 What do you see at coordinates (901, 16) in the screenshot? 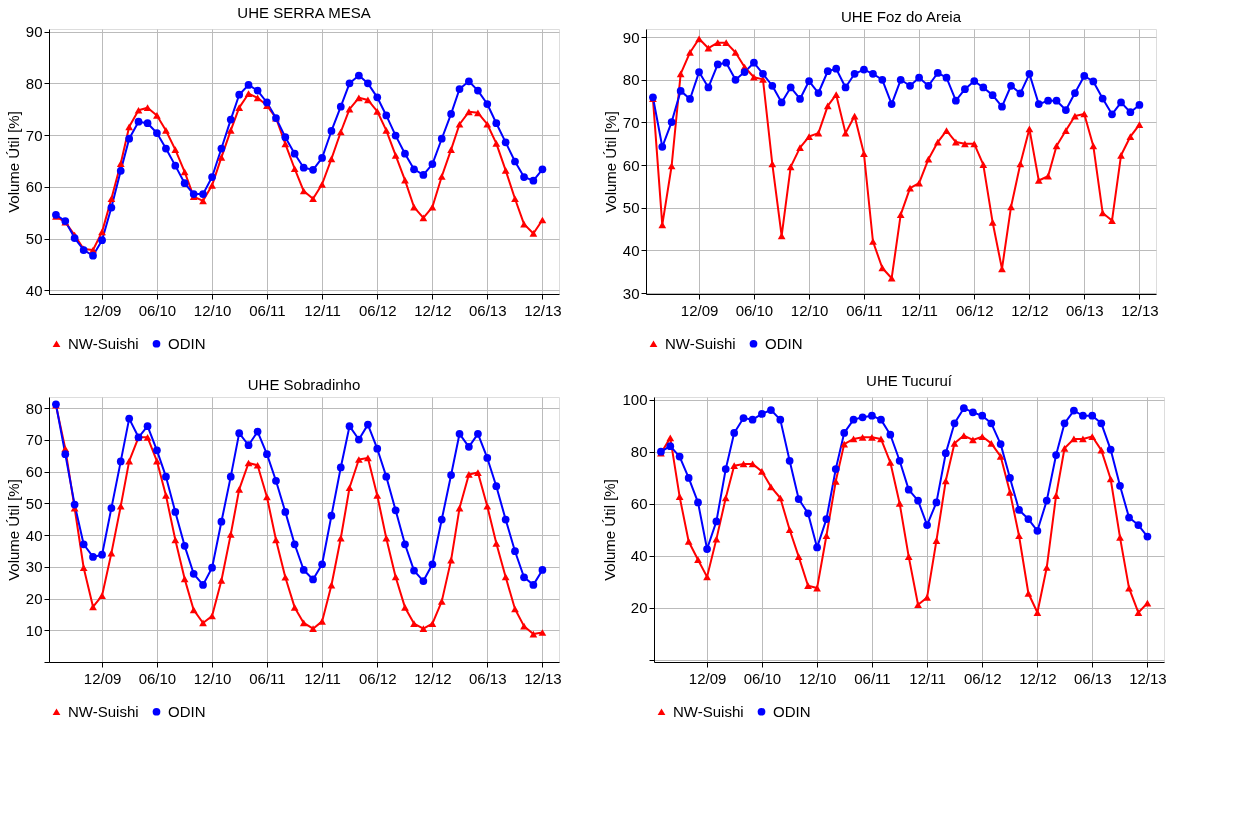
I see `chart-title: UHE Foz do Areia` at bounding box center [901, 16].